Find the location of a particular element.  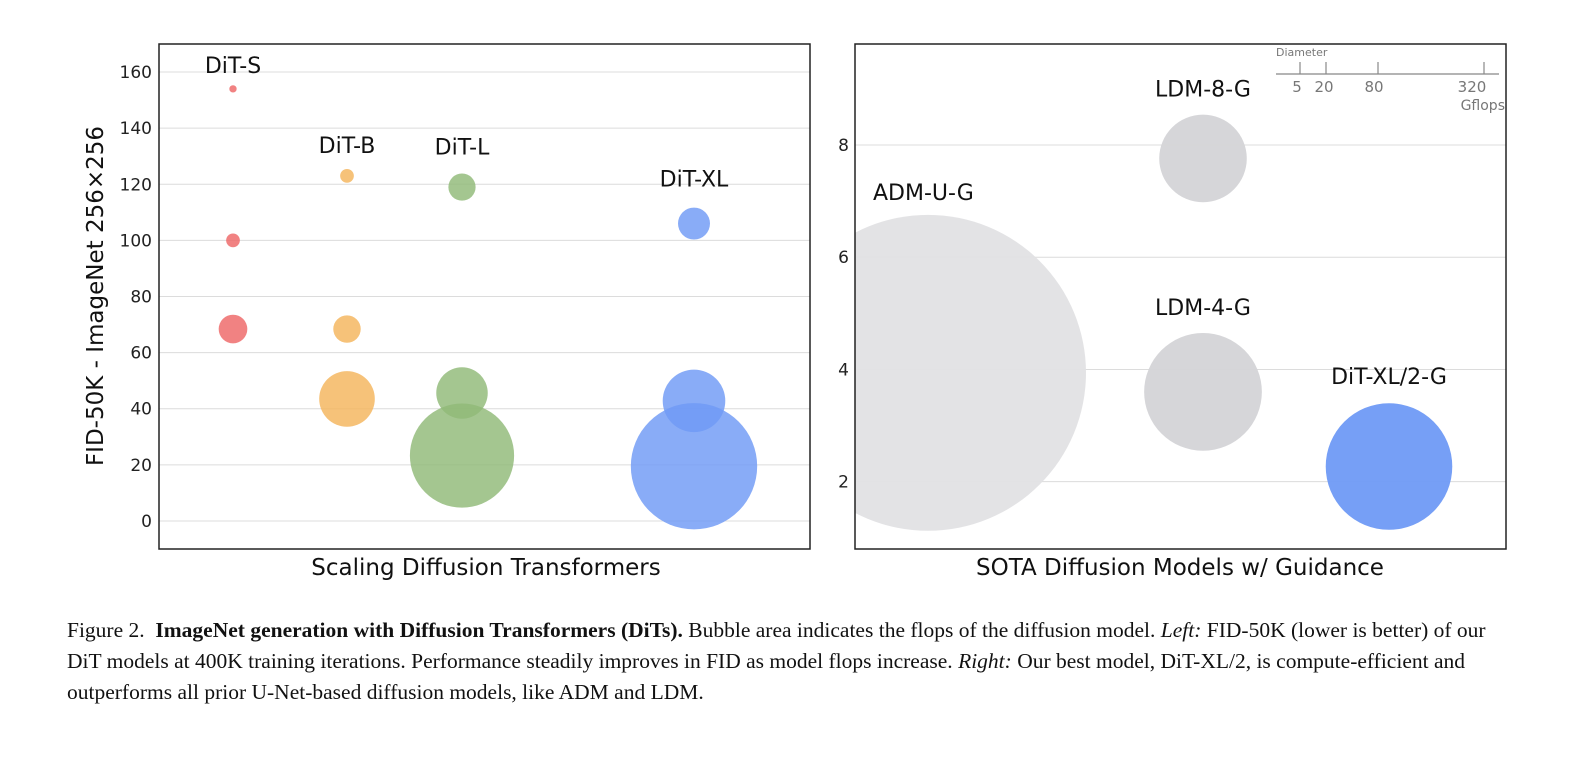

adm-u-g-label: ADM-U-G is located at coordinates (923, 193).